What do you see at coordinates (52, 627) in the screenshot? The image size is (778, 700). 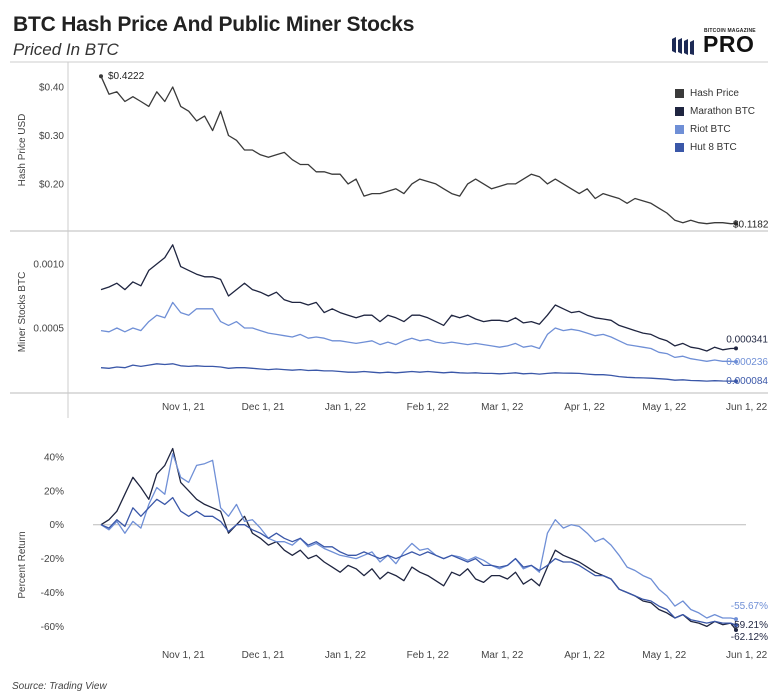 I see `y-tick-label: -60%` at bounding box center [52, 627].